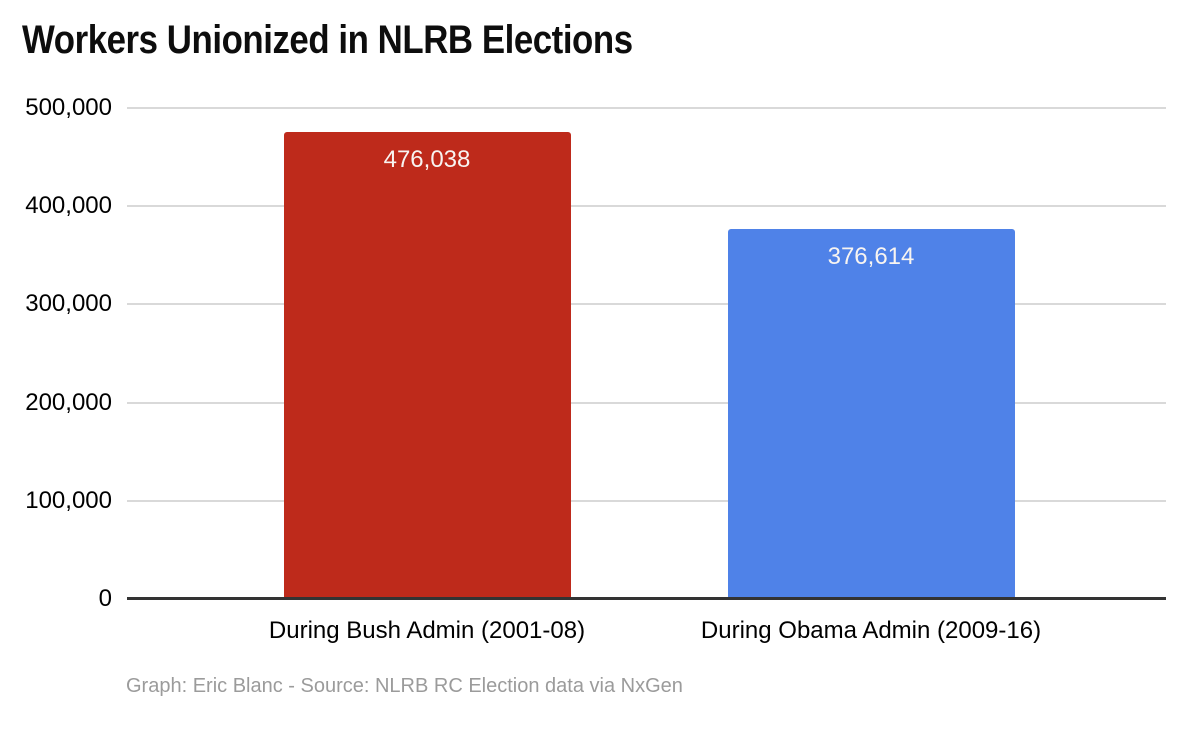 The image size is (1200, 729). I want to click on y-axis-tick-label: 500,000, so click(68, 107).